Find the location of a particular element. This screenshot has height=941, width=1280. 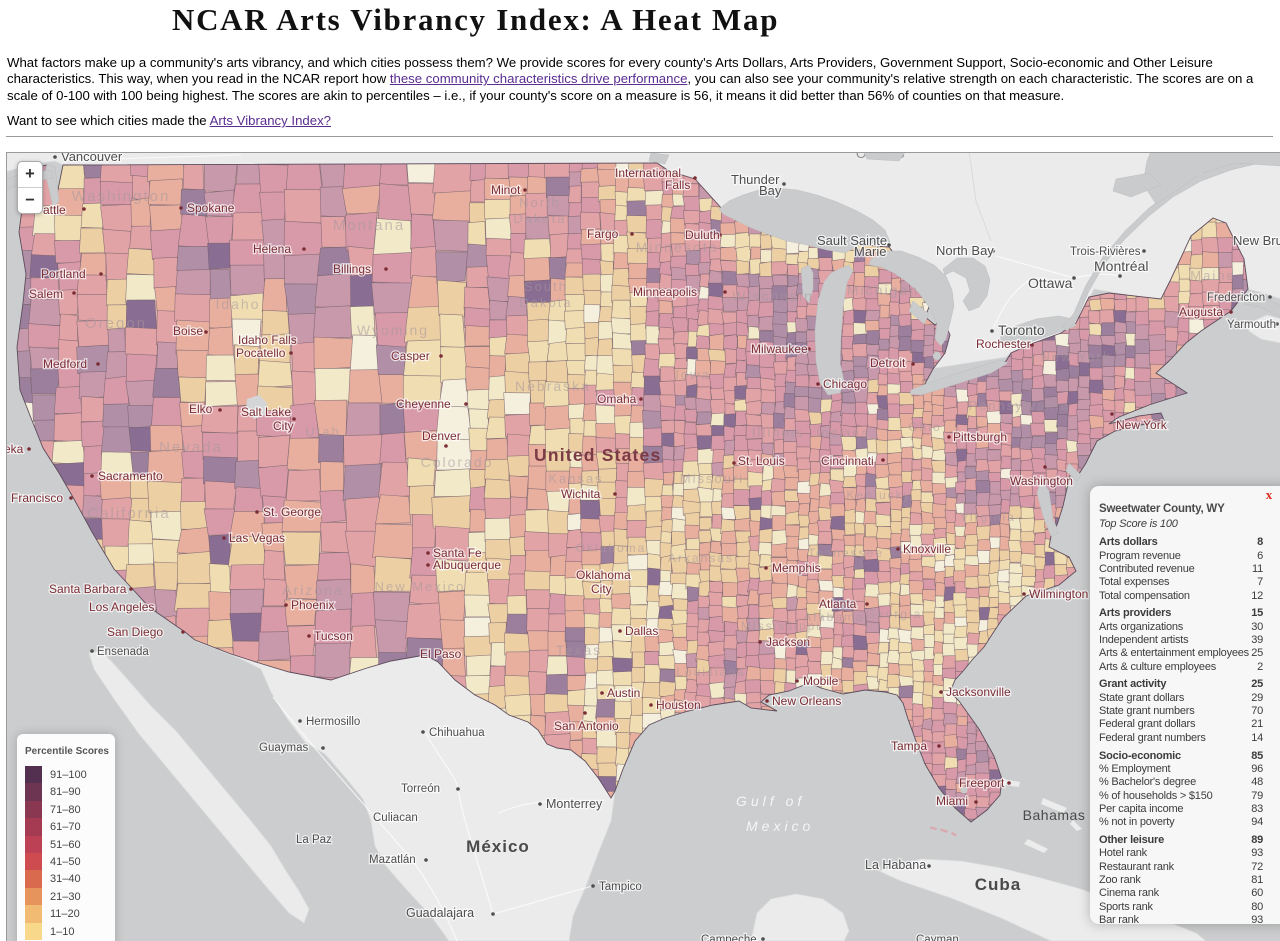

svg-text: Chihuahua is located at coordinates (457, 733).